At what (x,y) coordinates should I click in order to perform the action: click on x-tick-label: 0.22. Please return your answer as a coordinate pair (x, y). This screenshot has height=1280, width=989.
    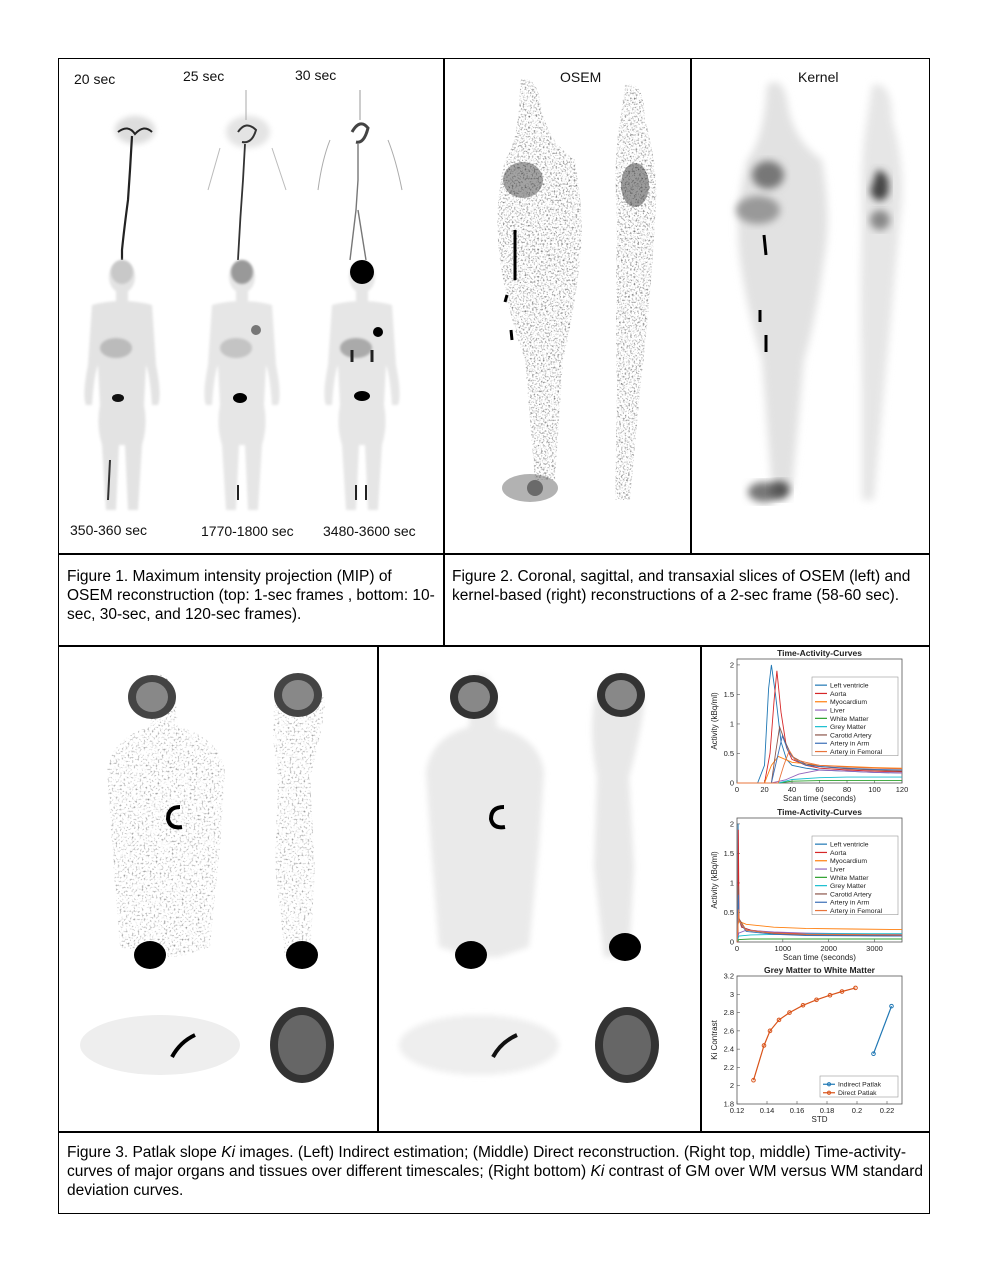
    Looking at the image, I should click on (887, 1110).